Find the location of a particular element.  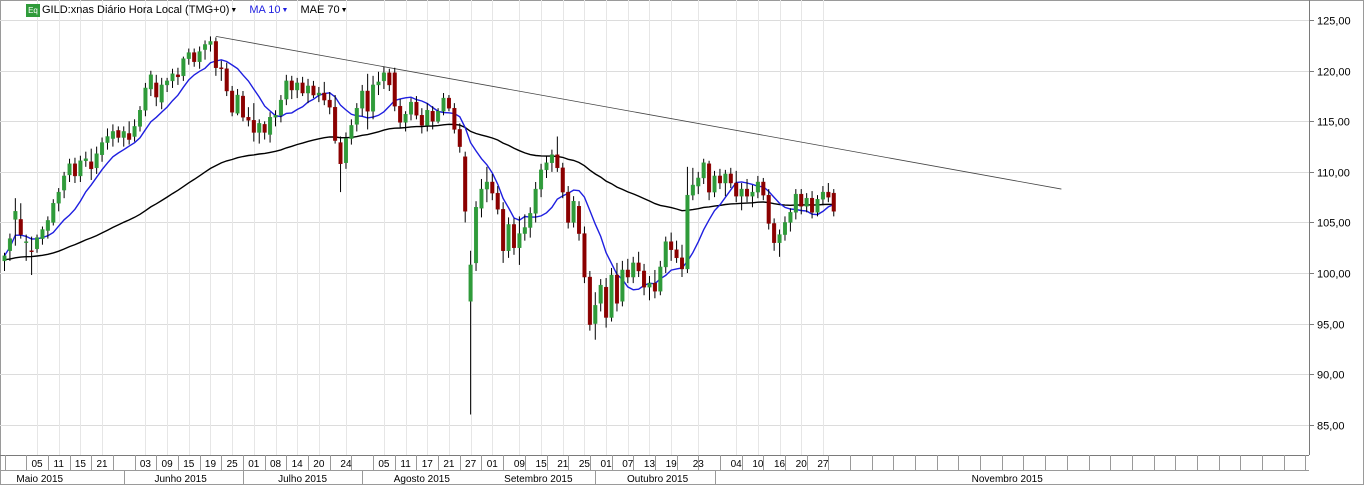

x-day-label: 27 is located at coordinates (471, 464).